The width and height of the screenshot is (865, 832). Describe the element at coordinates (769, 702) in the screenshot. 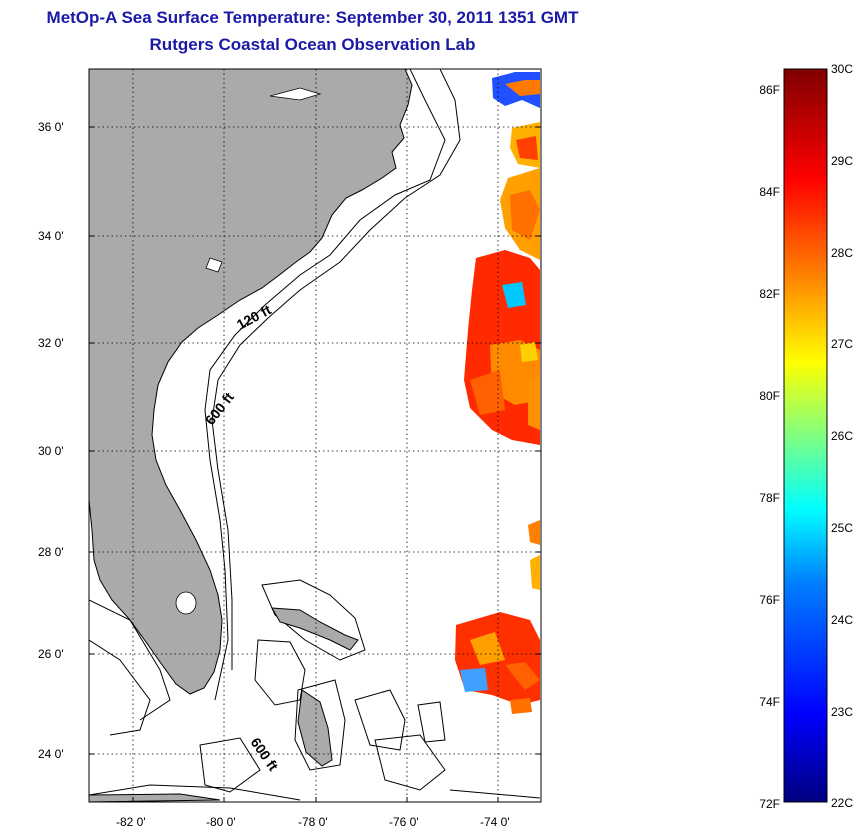

I see `colorbar-f-label: 74F` at that location.